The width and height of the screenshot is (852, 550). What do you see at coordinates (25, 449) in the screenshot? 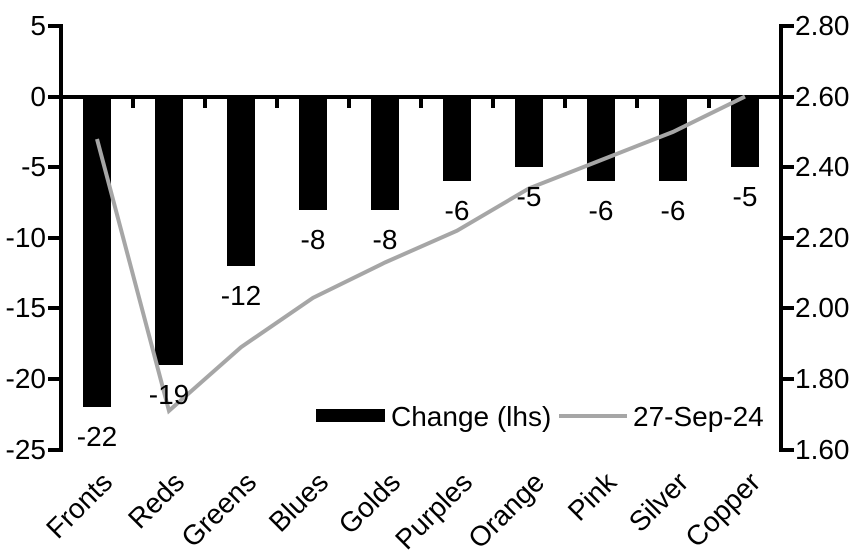
I see `left-axis-tick-label: -25` at bounding box center [25, 449].